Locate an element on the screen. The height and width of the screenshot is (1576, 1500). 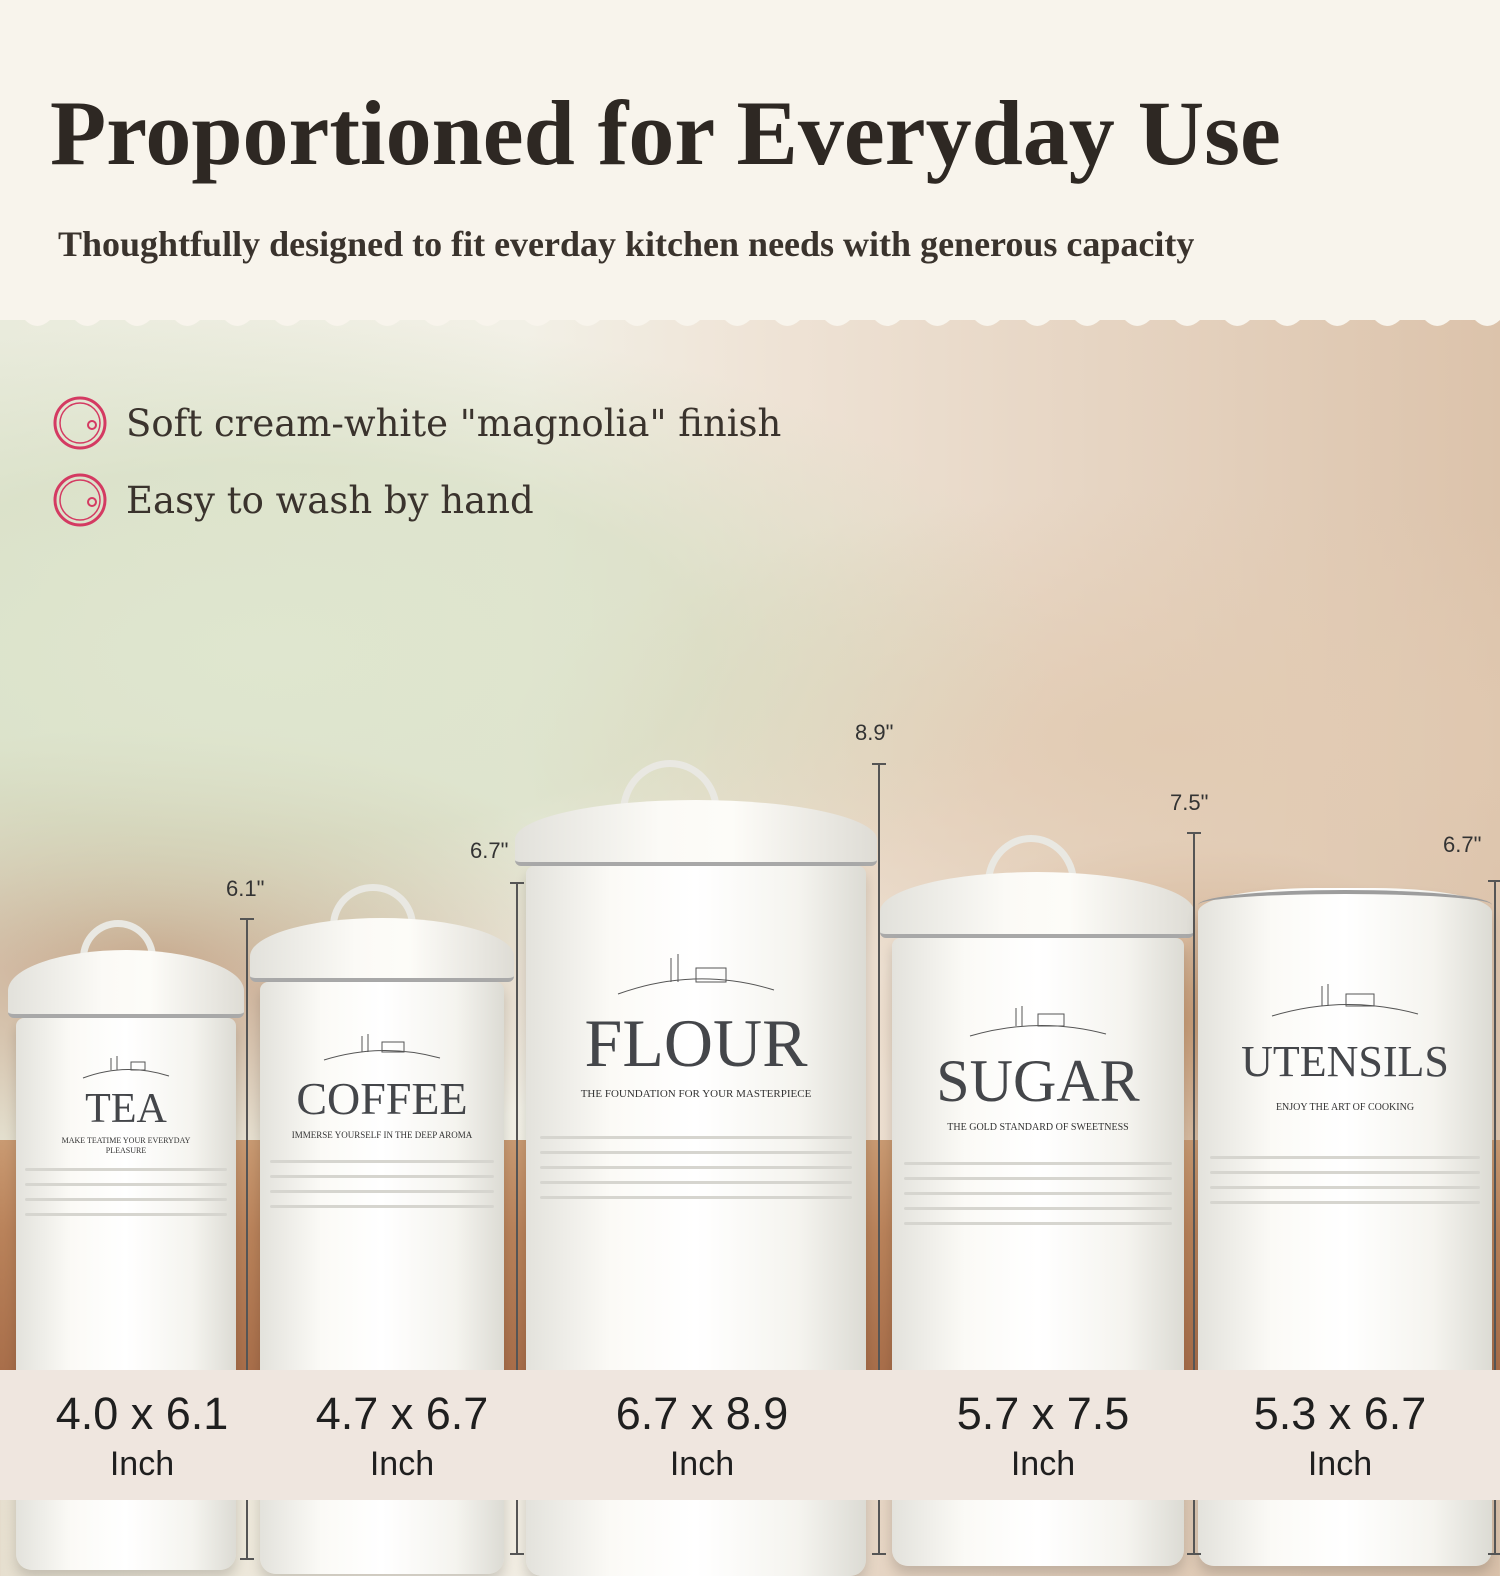
canister-label: COFFEE is located at coordinates (382, 1098).